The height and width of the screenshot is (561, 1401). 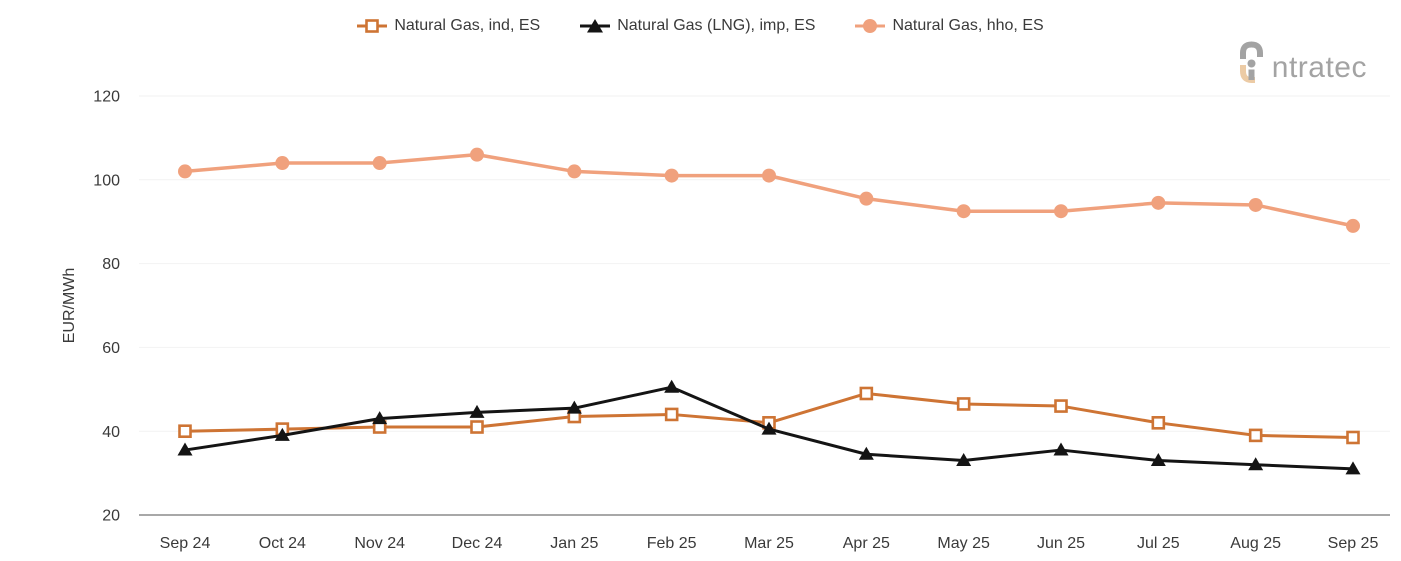 I want to click on x-tick-label: Jan 25, so click(x=574, y=543).